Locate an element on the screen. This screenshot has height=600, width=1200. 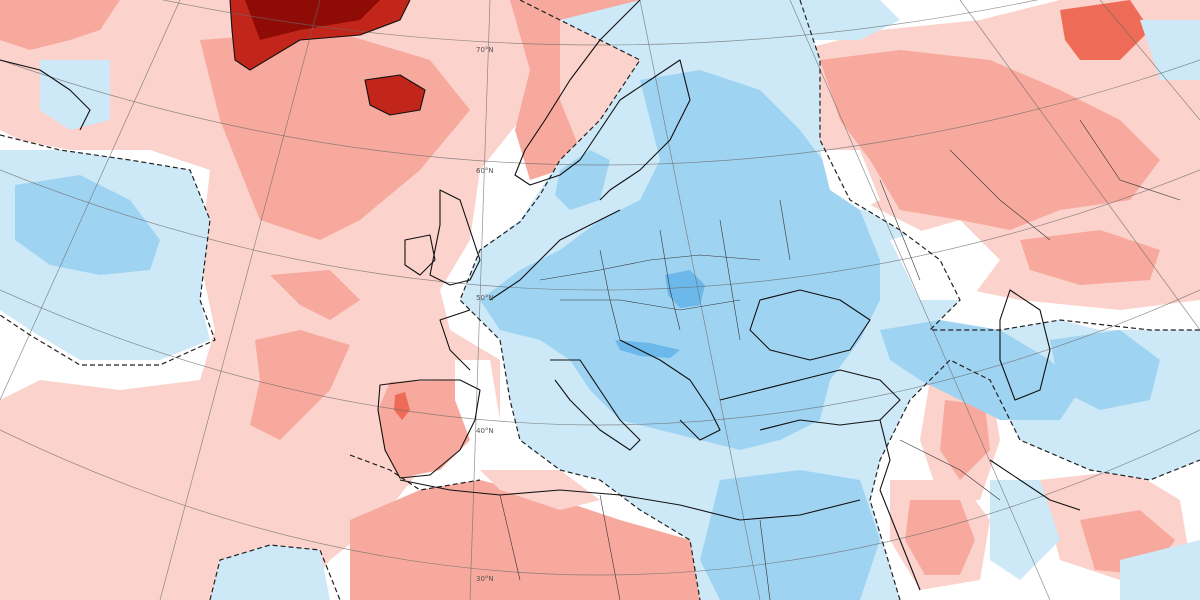
france-coast is located at coordinates (455, 340).